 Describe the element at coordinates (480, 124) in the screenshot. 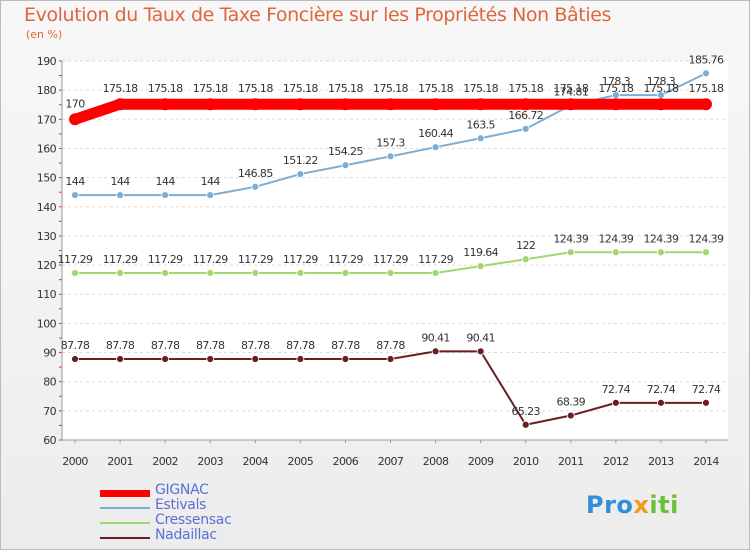

I see `data-label-estivals: 163.5` at that location.